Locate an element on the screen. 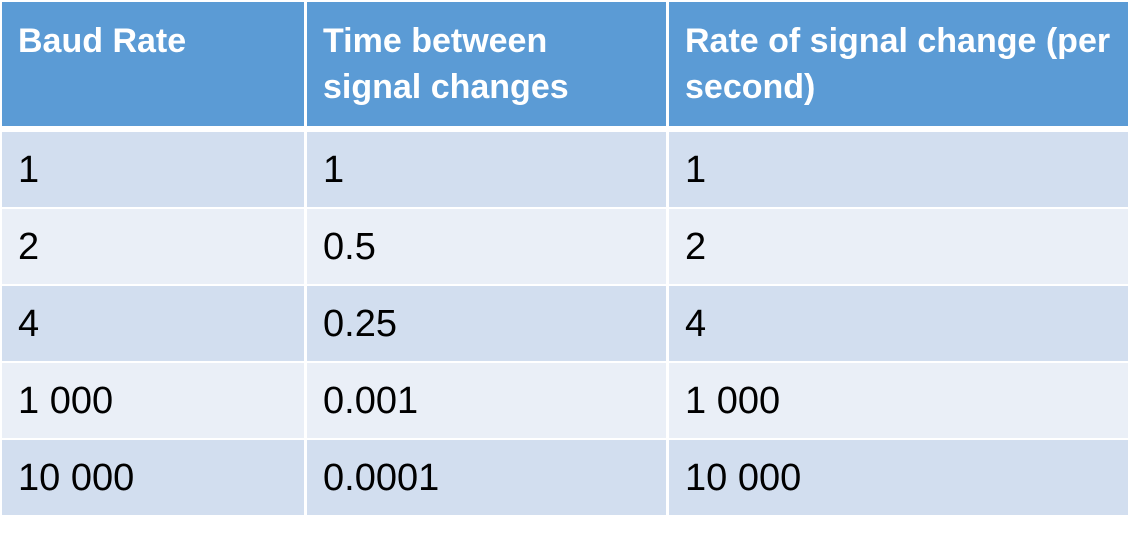  table-row: 4 0.25 4 is located at coordinates (565, 324).